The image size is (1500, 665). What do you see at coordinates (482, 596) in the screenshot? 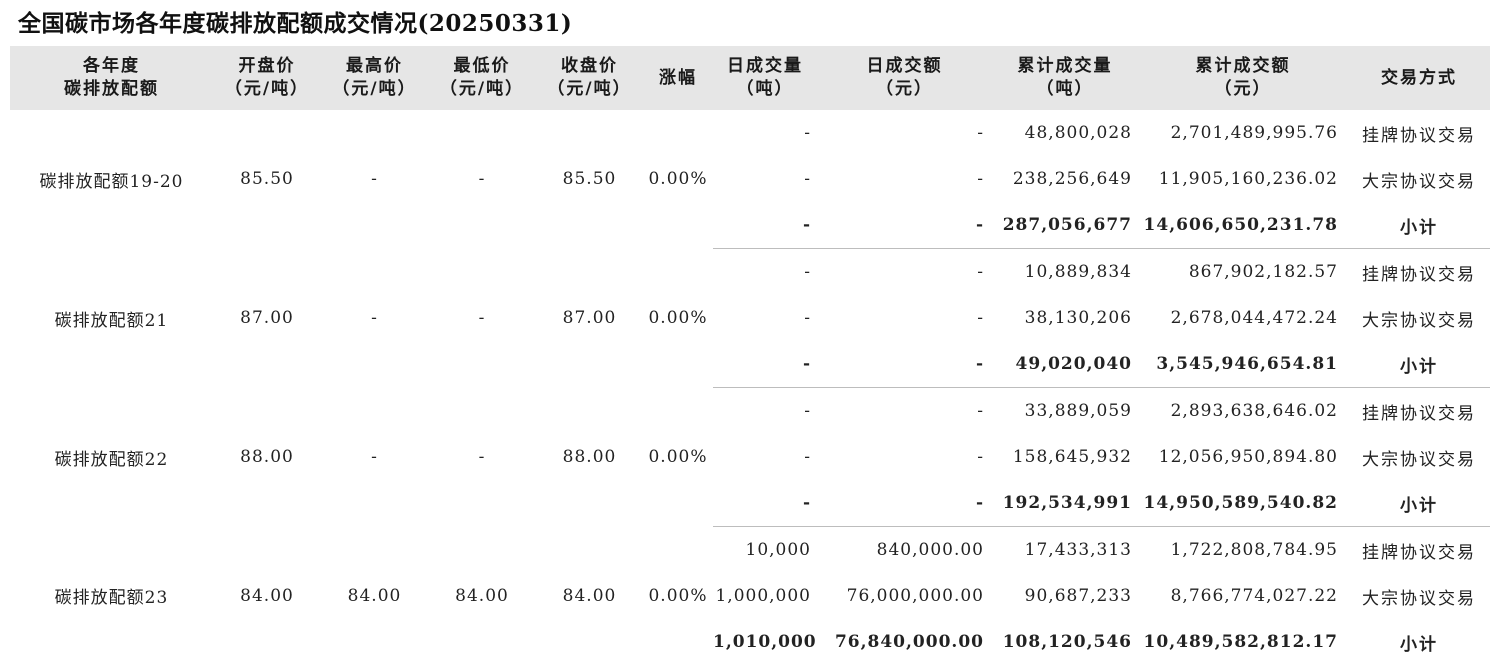
I see `low-price-cell: 84.00` at bounding box center [482, 596].